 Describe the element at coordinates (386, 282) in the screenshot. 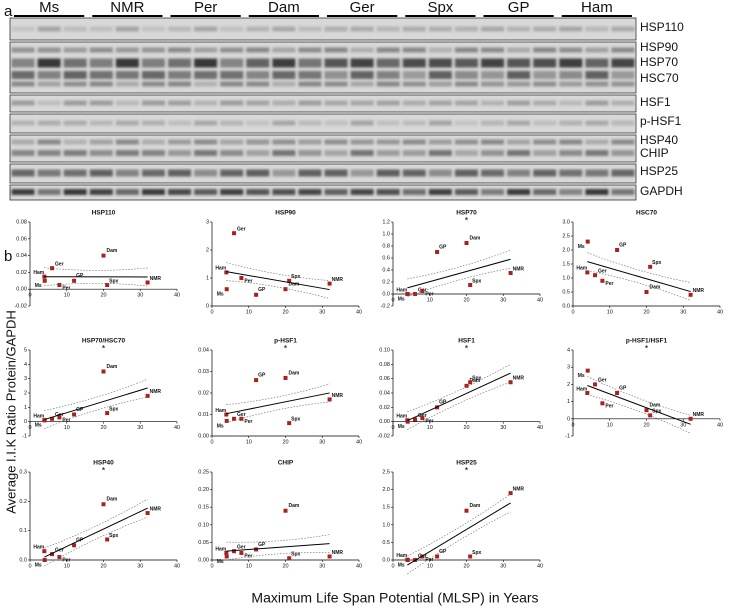

I see `y-tick-label: 0.2` at that location.